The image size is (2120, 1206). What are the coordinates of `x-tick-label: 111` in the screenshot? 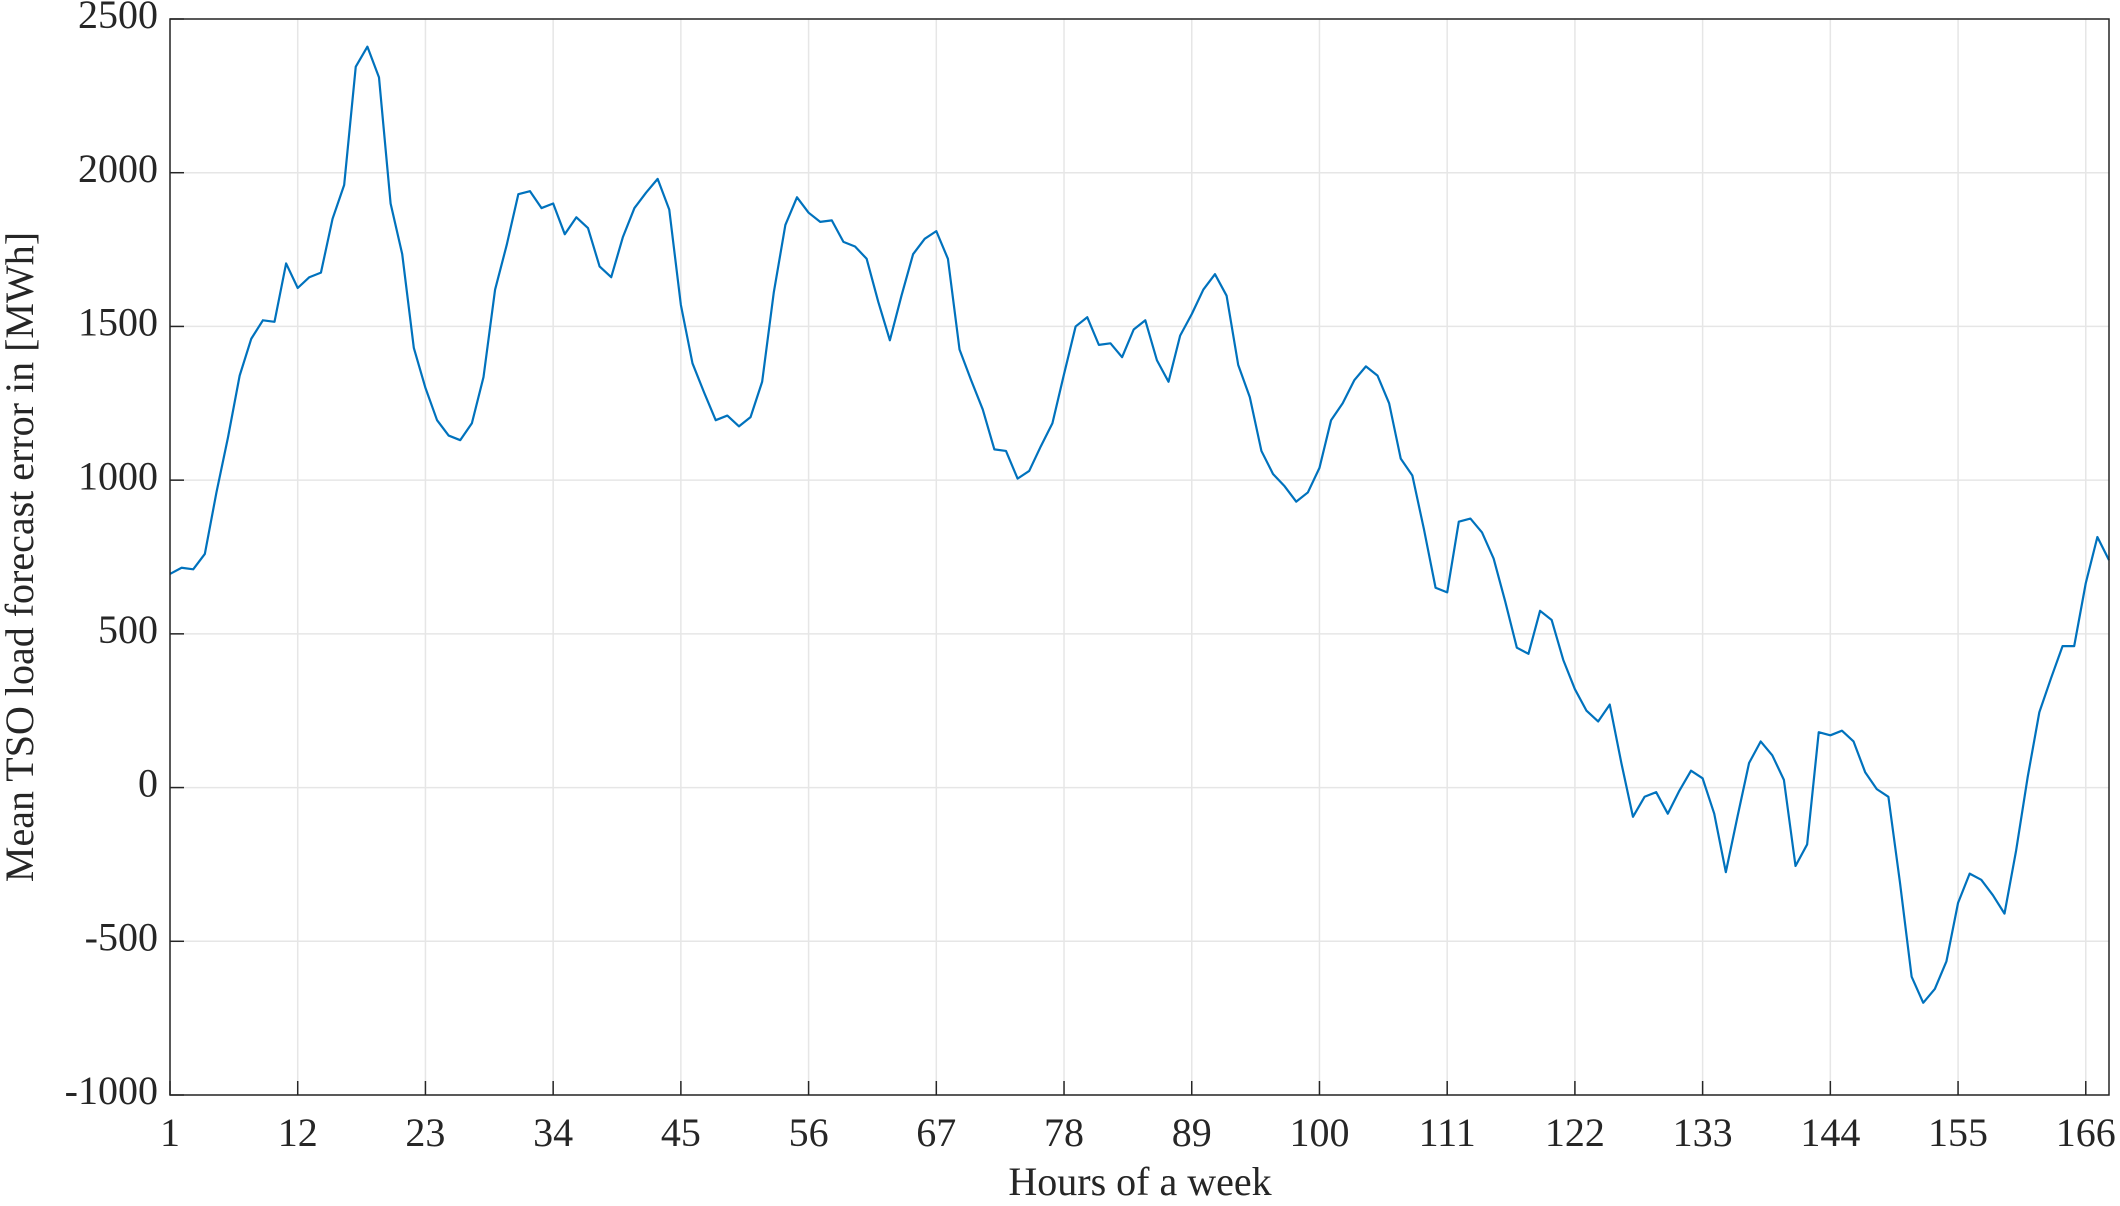 It's located at (1447, 1132).